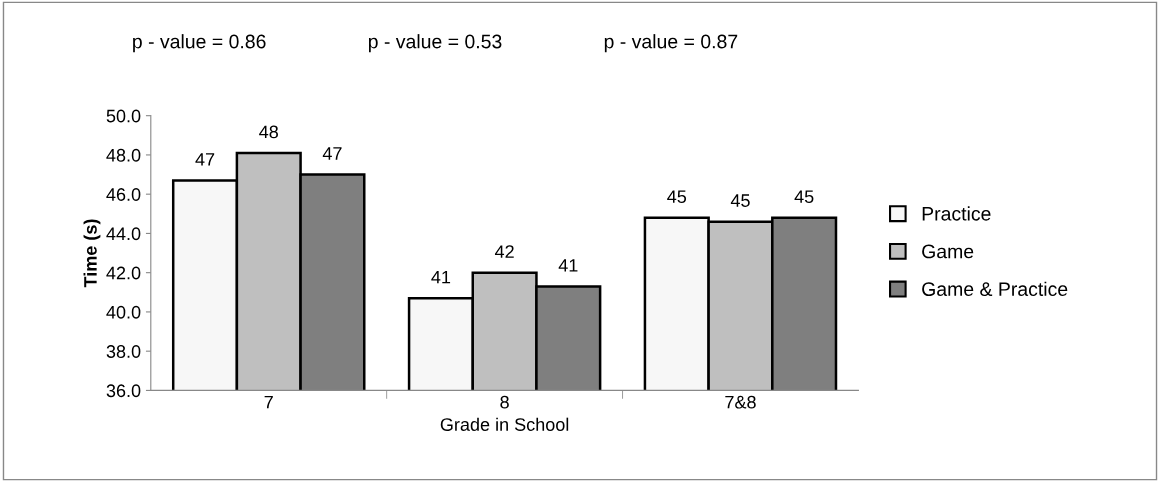 The image size is (1160, 482). I want to click on y-tick-label: 46.0, so click(123, 194).